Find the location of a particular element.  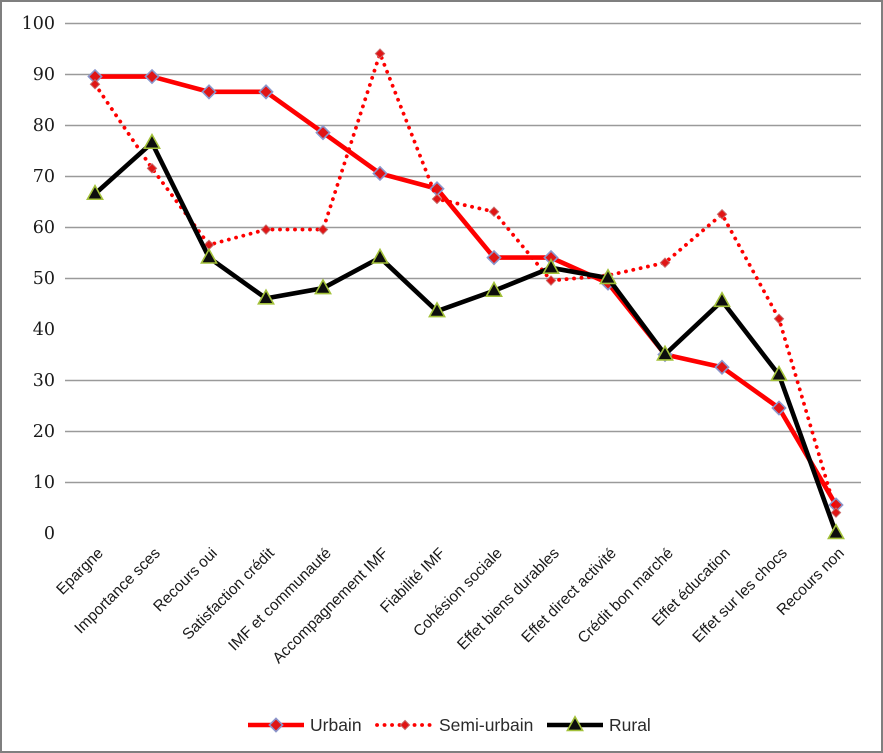

x-axis-category-label: Effet biens durables is located at coordinates (508, 599).